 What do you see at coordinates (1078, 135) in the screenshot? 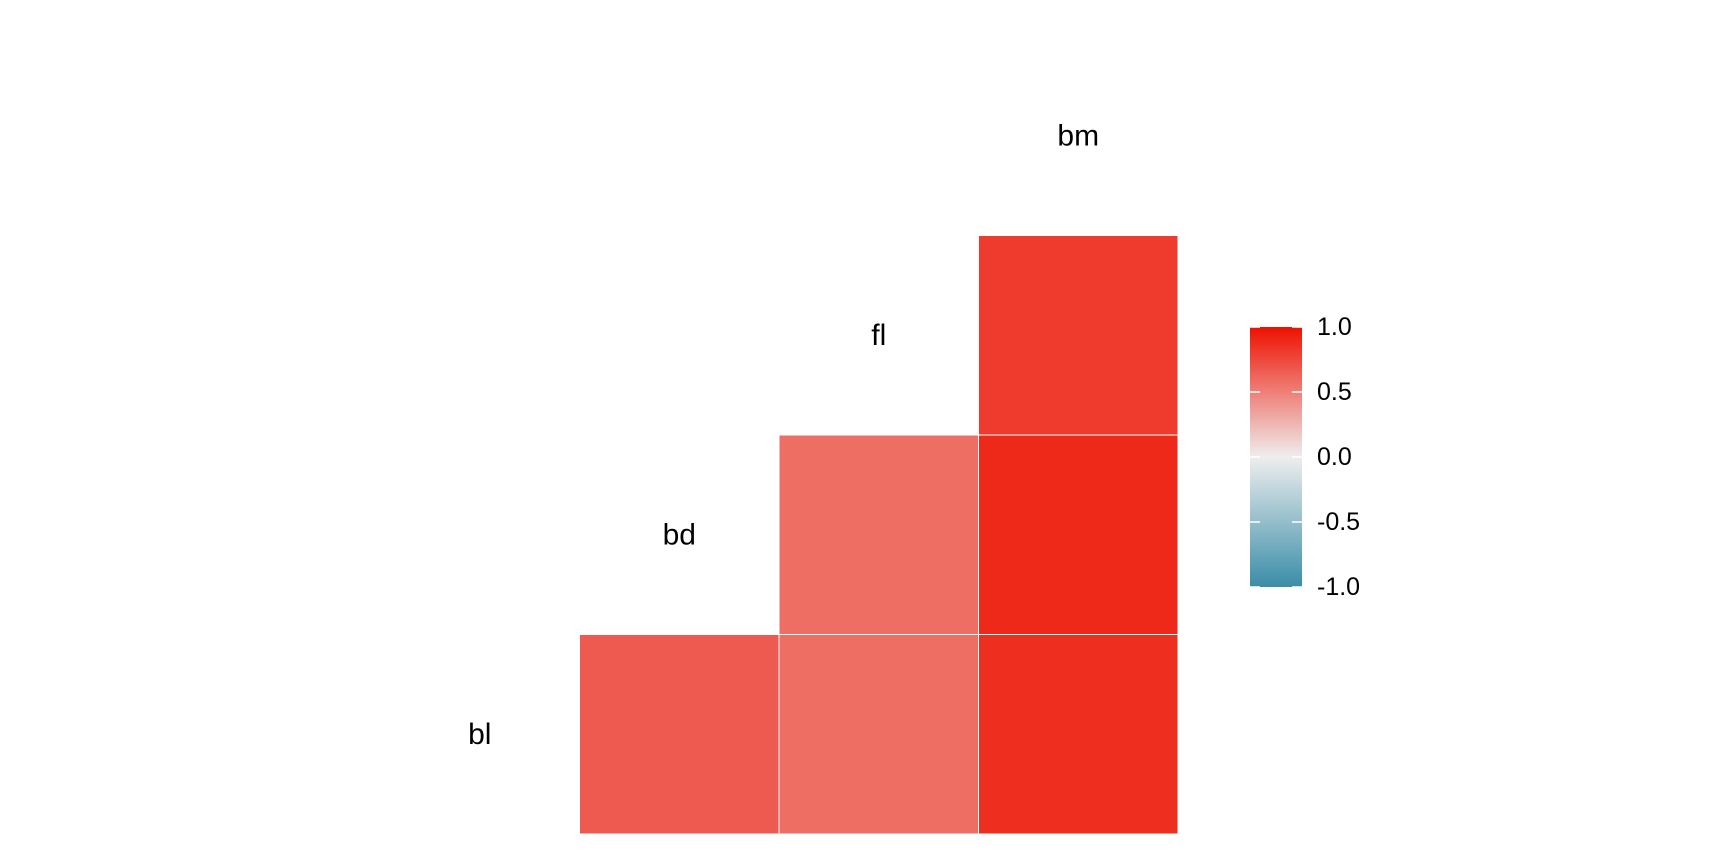
I see `variable-label-bm: bm` at bounding box center [1078, 135].